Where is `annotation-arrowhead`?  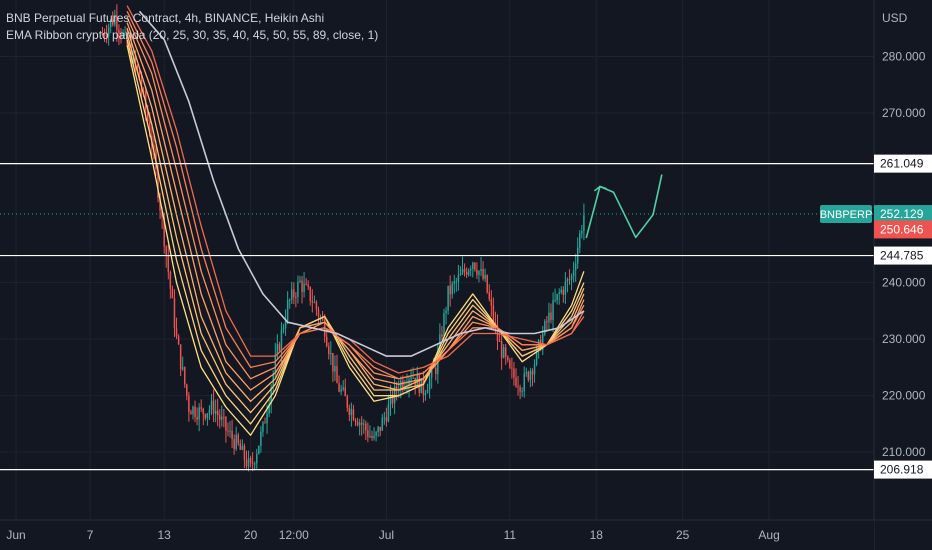
annotation-arrowhead is located at coordinates (600, 188).